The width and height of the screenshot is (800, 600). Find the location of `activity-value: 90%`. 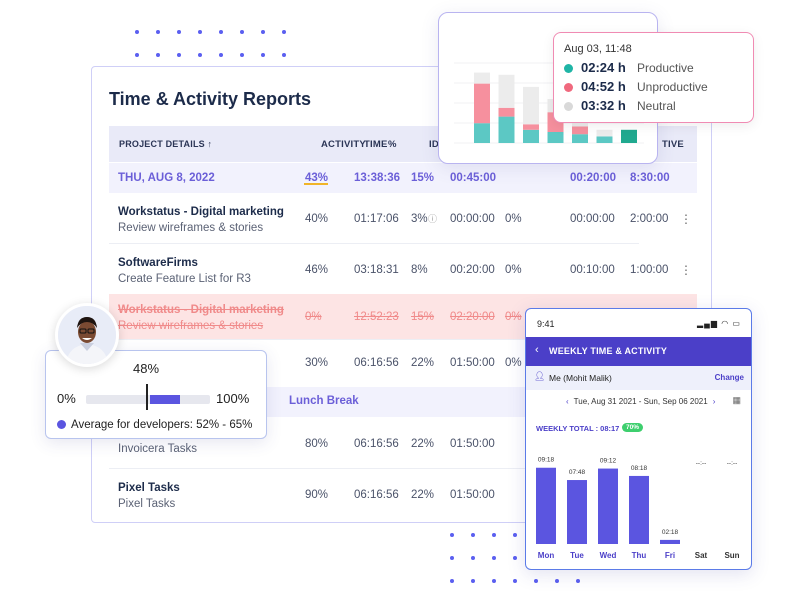

activity-value: 90% is located at coordinates (317, 495).